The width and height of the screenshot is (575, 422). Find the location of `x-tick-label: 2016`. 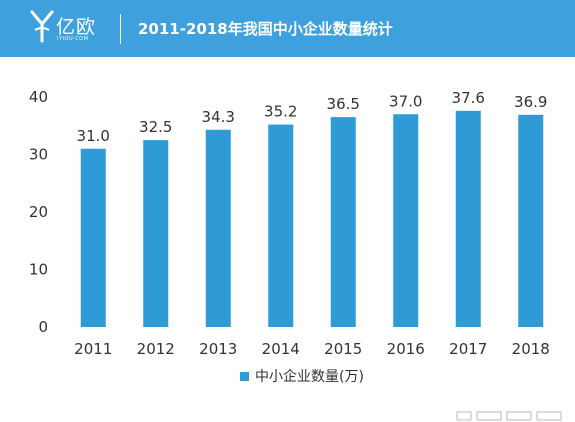

x-tick-label: 2016 is located at coordinates (406, 349).